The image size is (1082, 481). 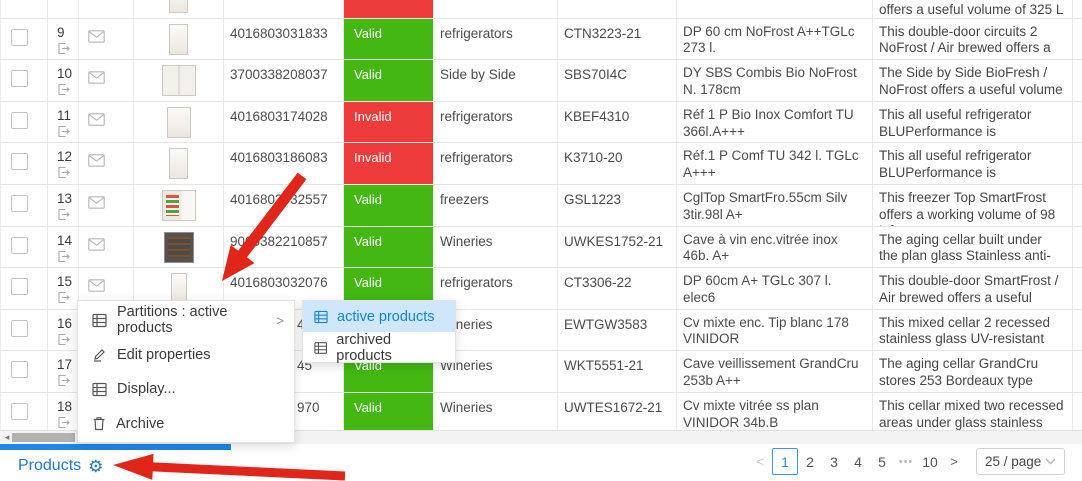 What do you see at coordinates (186, 424) in the screenshot?
I see `menu-item-archive: Archive` at bounding box center [186, 424].